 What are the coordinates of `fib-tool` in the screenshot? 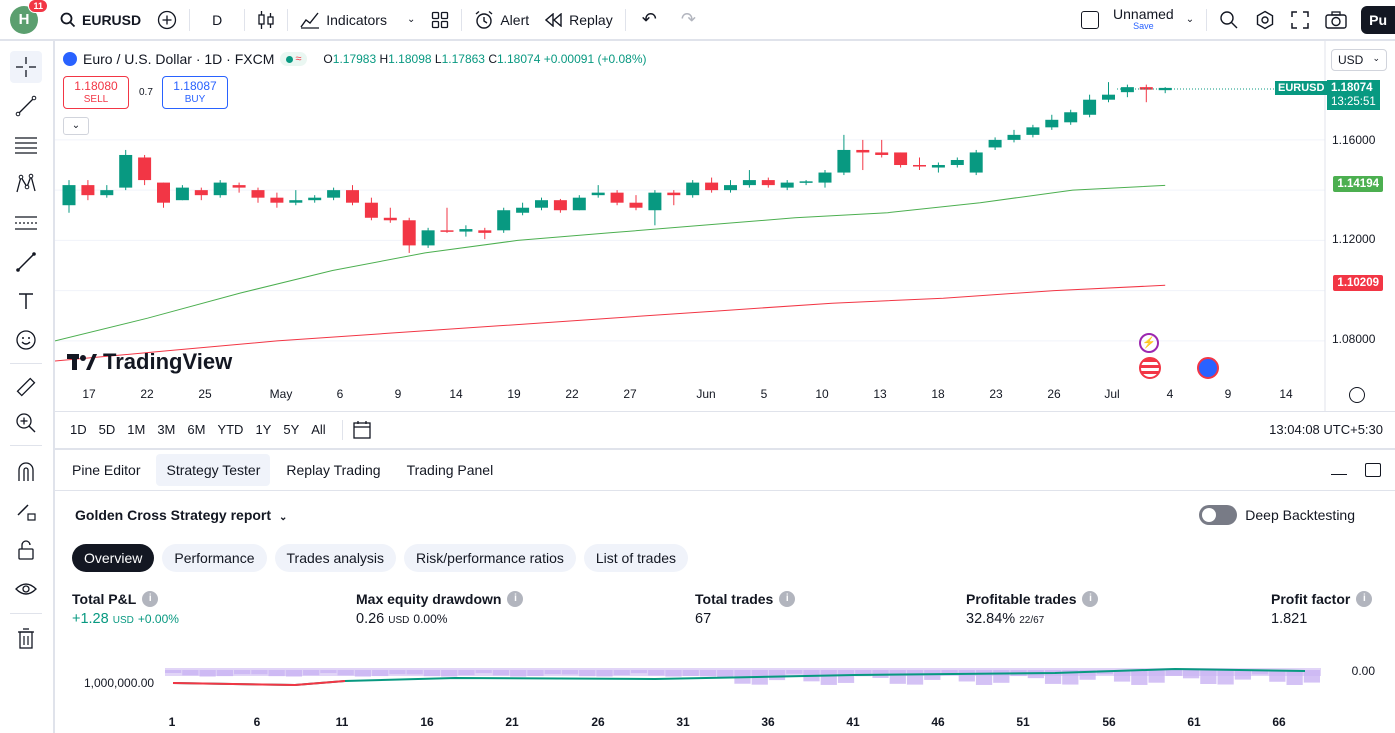 It's located at (26, 145).